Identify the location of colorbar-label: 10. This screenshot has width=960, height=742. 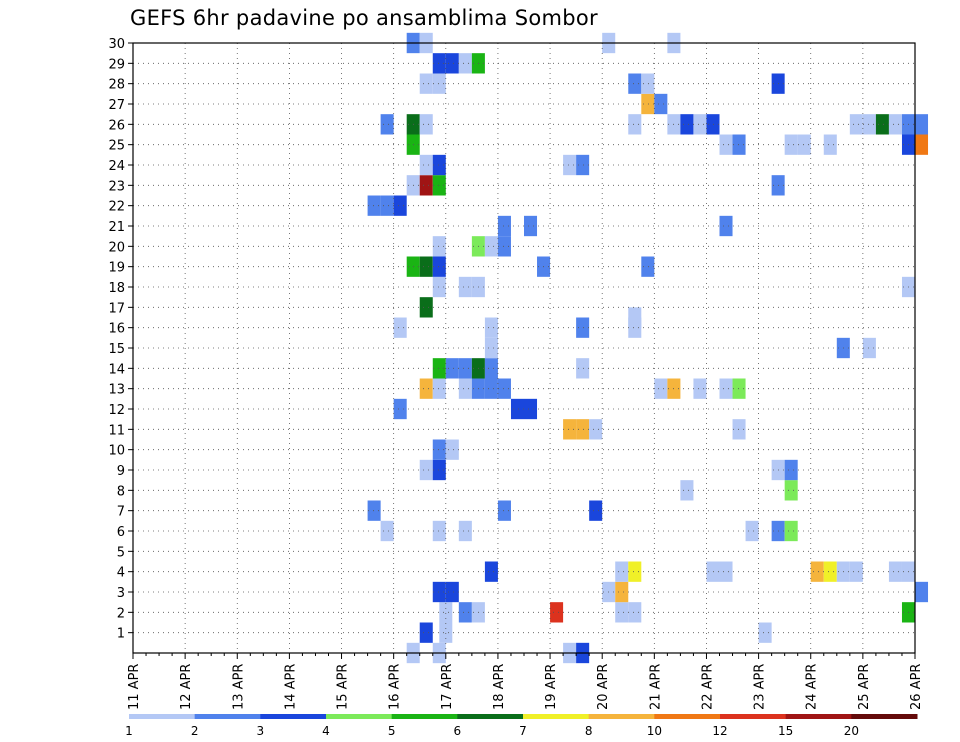
(654, 731).